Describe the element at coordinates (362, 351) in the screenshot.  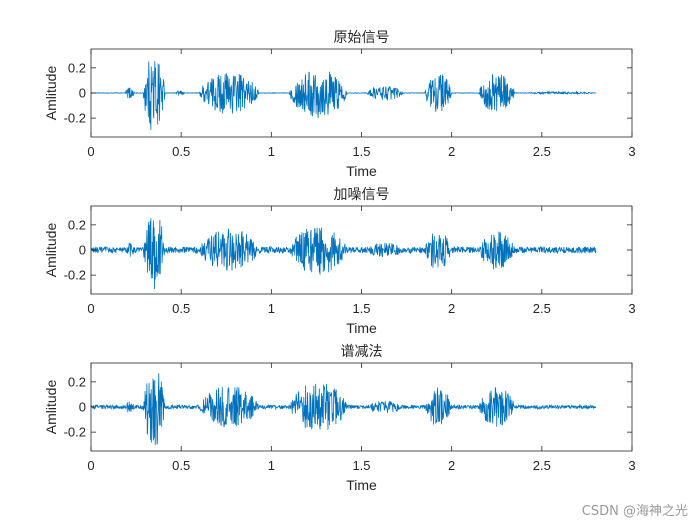
I see `plot-title: 谱减法` at that location.